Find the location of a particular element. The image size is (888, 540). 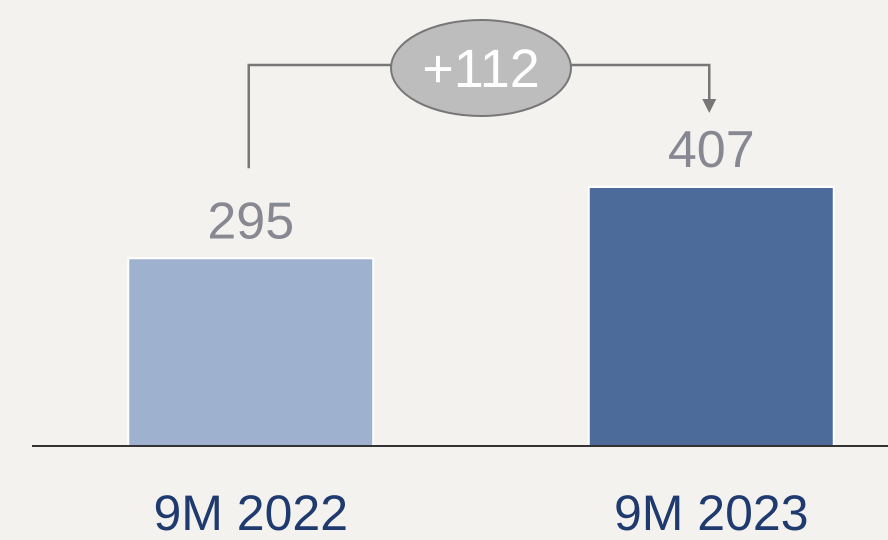

text: +112 is located at coordinates (481, 69).